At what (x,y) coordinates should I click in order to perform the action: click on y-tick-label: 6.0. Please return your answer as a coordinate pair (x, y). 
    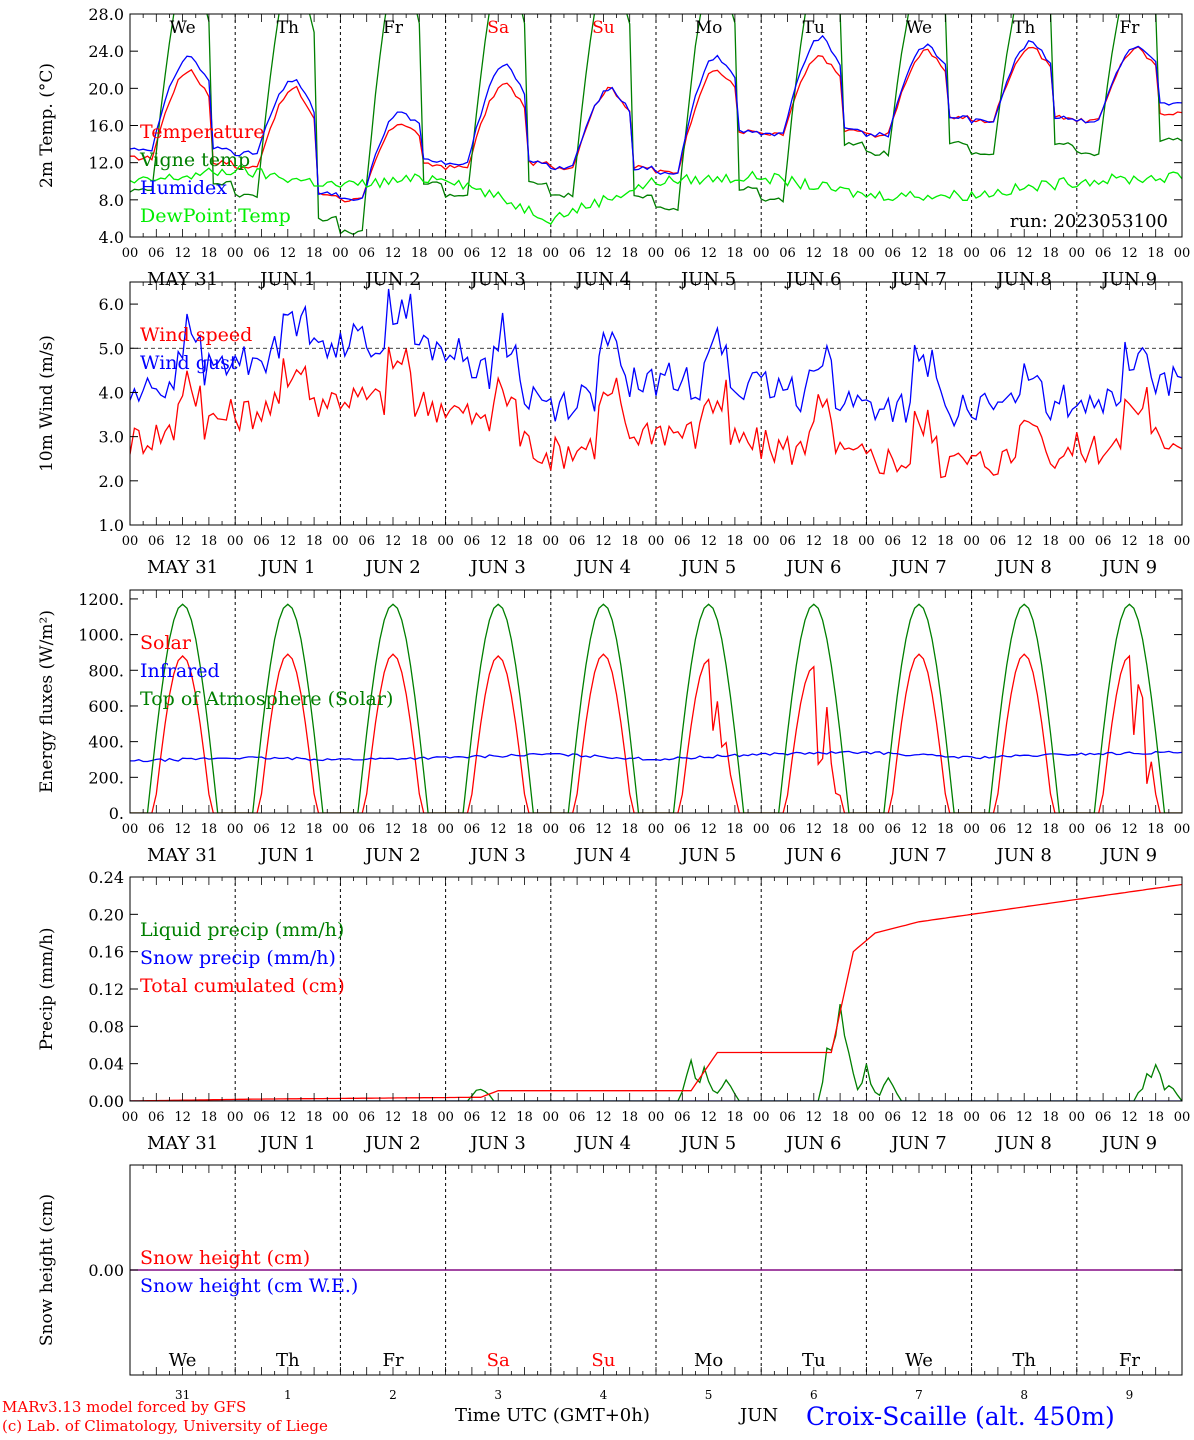
    Looking at the image, I should click on (111, 304).